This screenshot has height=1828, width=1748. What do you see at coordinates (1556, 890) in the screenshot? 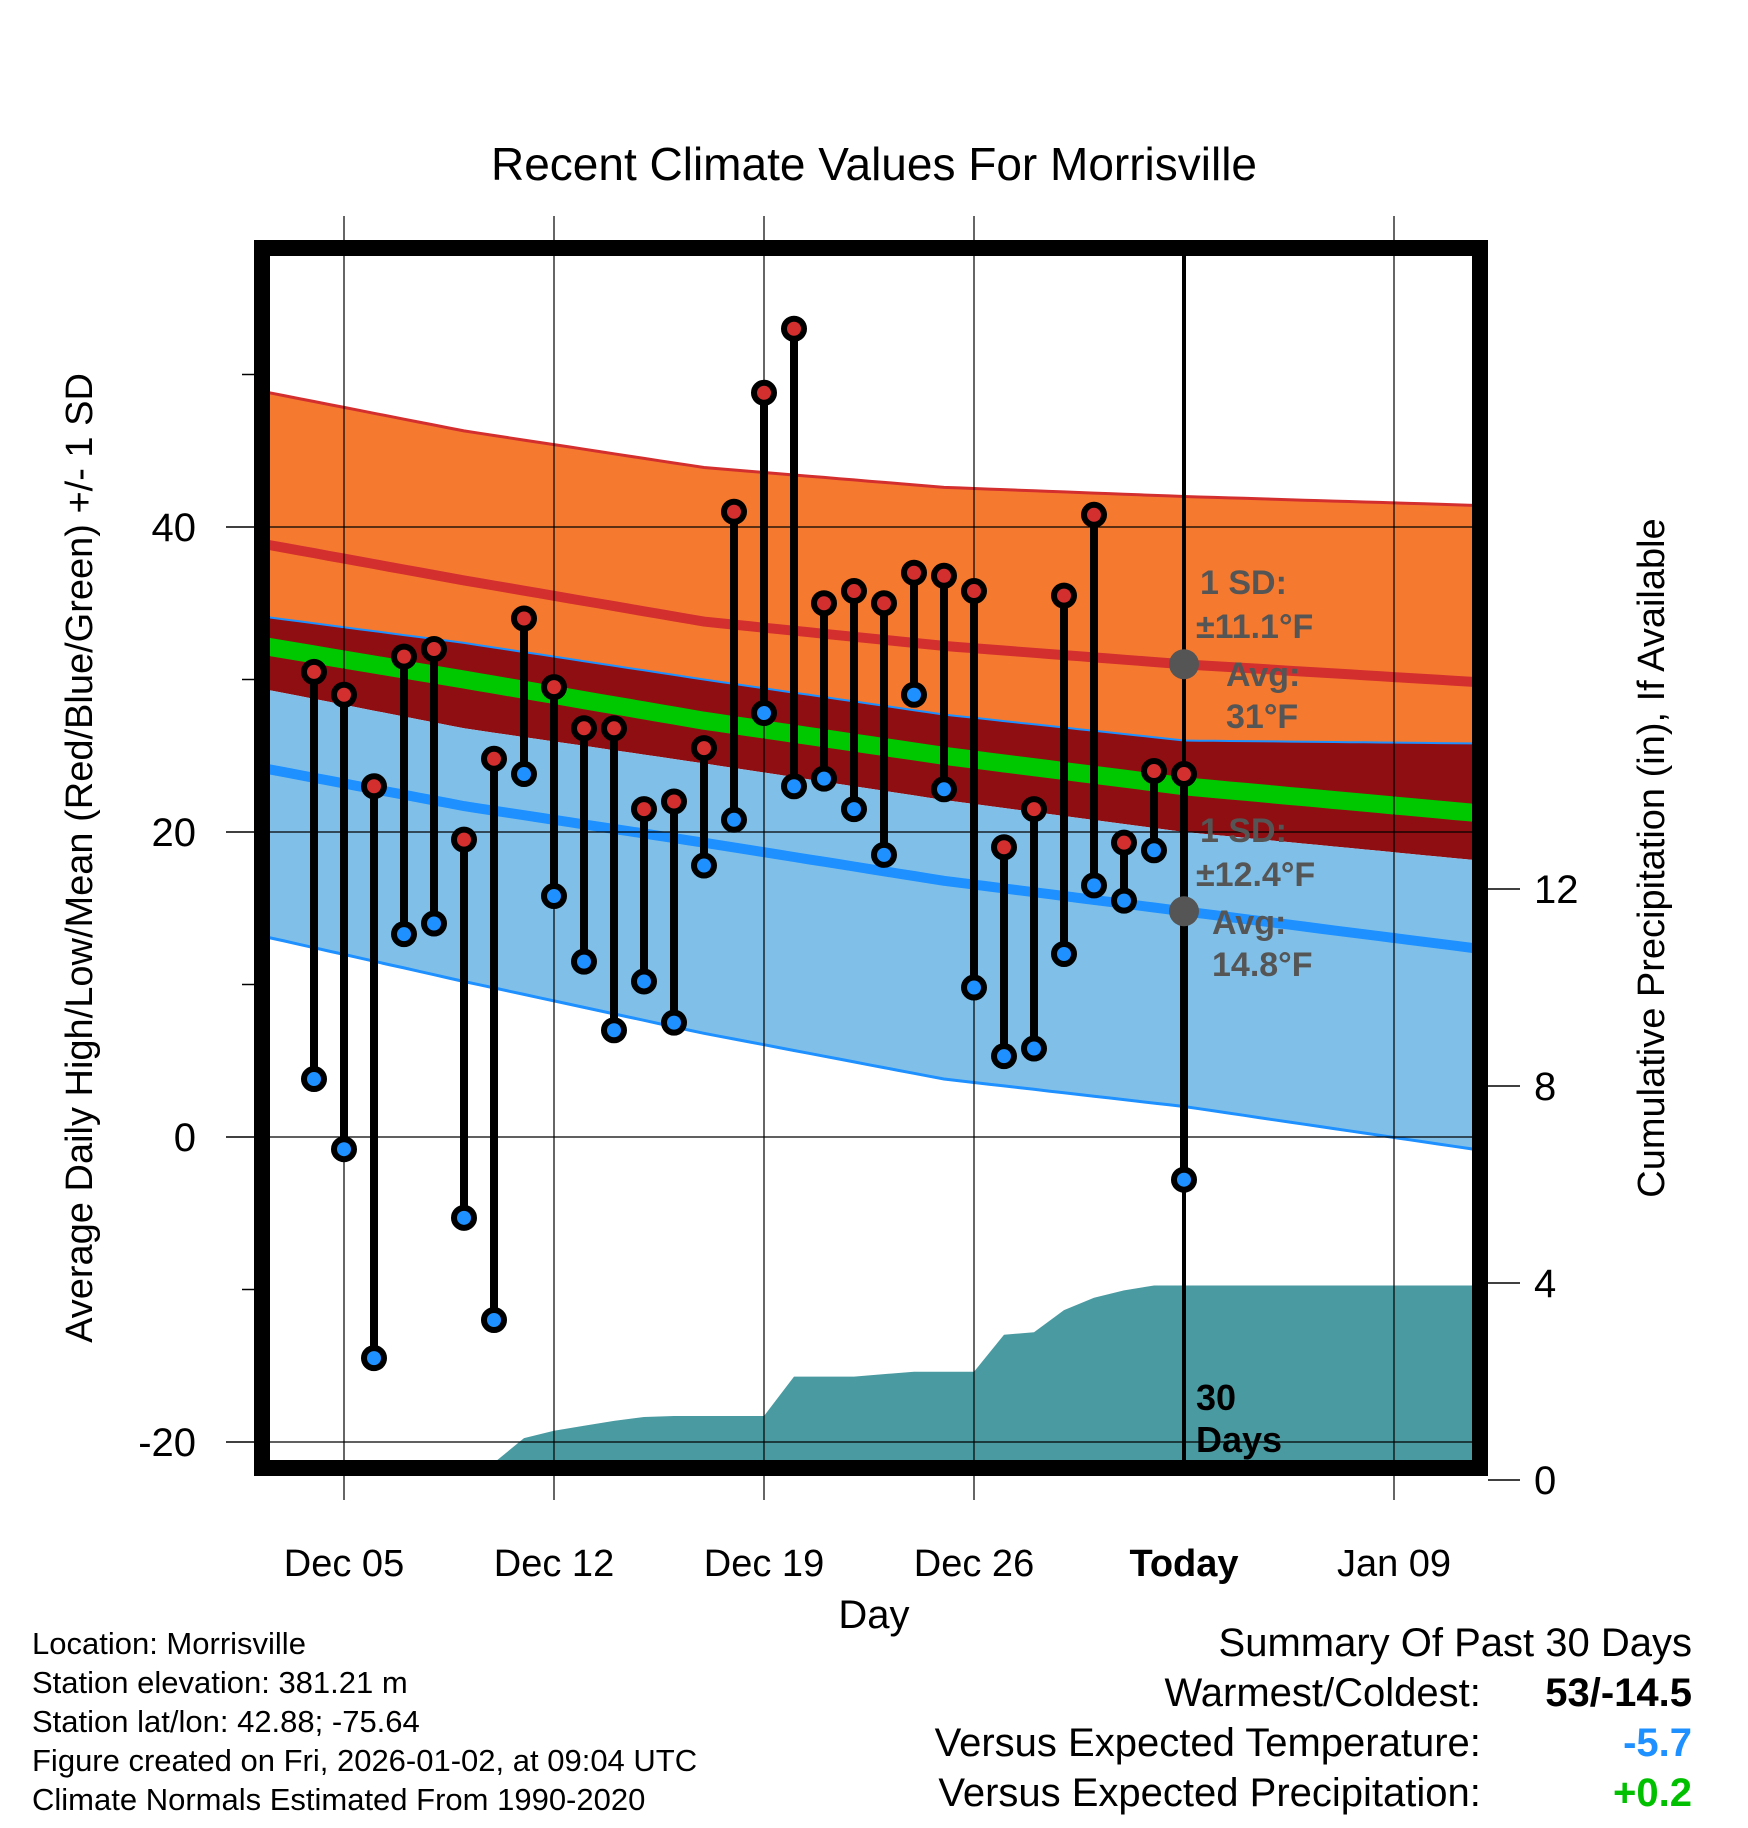
I see `y2-tick-label: 12` at bounding box center [1556, 890].